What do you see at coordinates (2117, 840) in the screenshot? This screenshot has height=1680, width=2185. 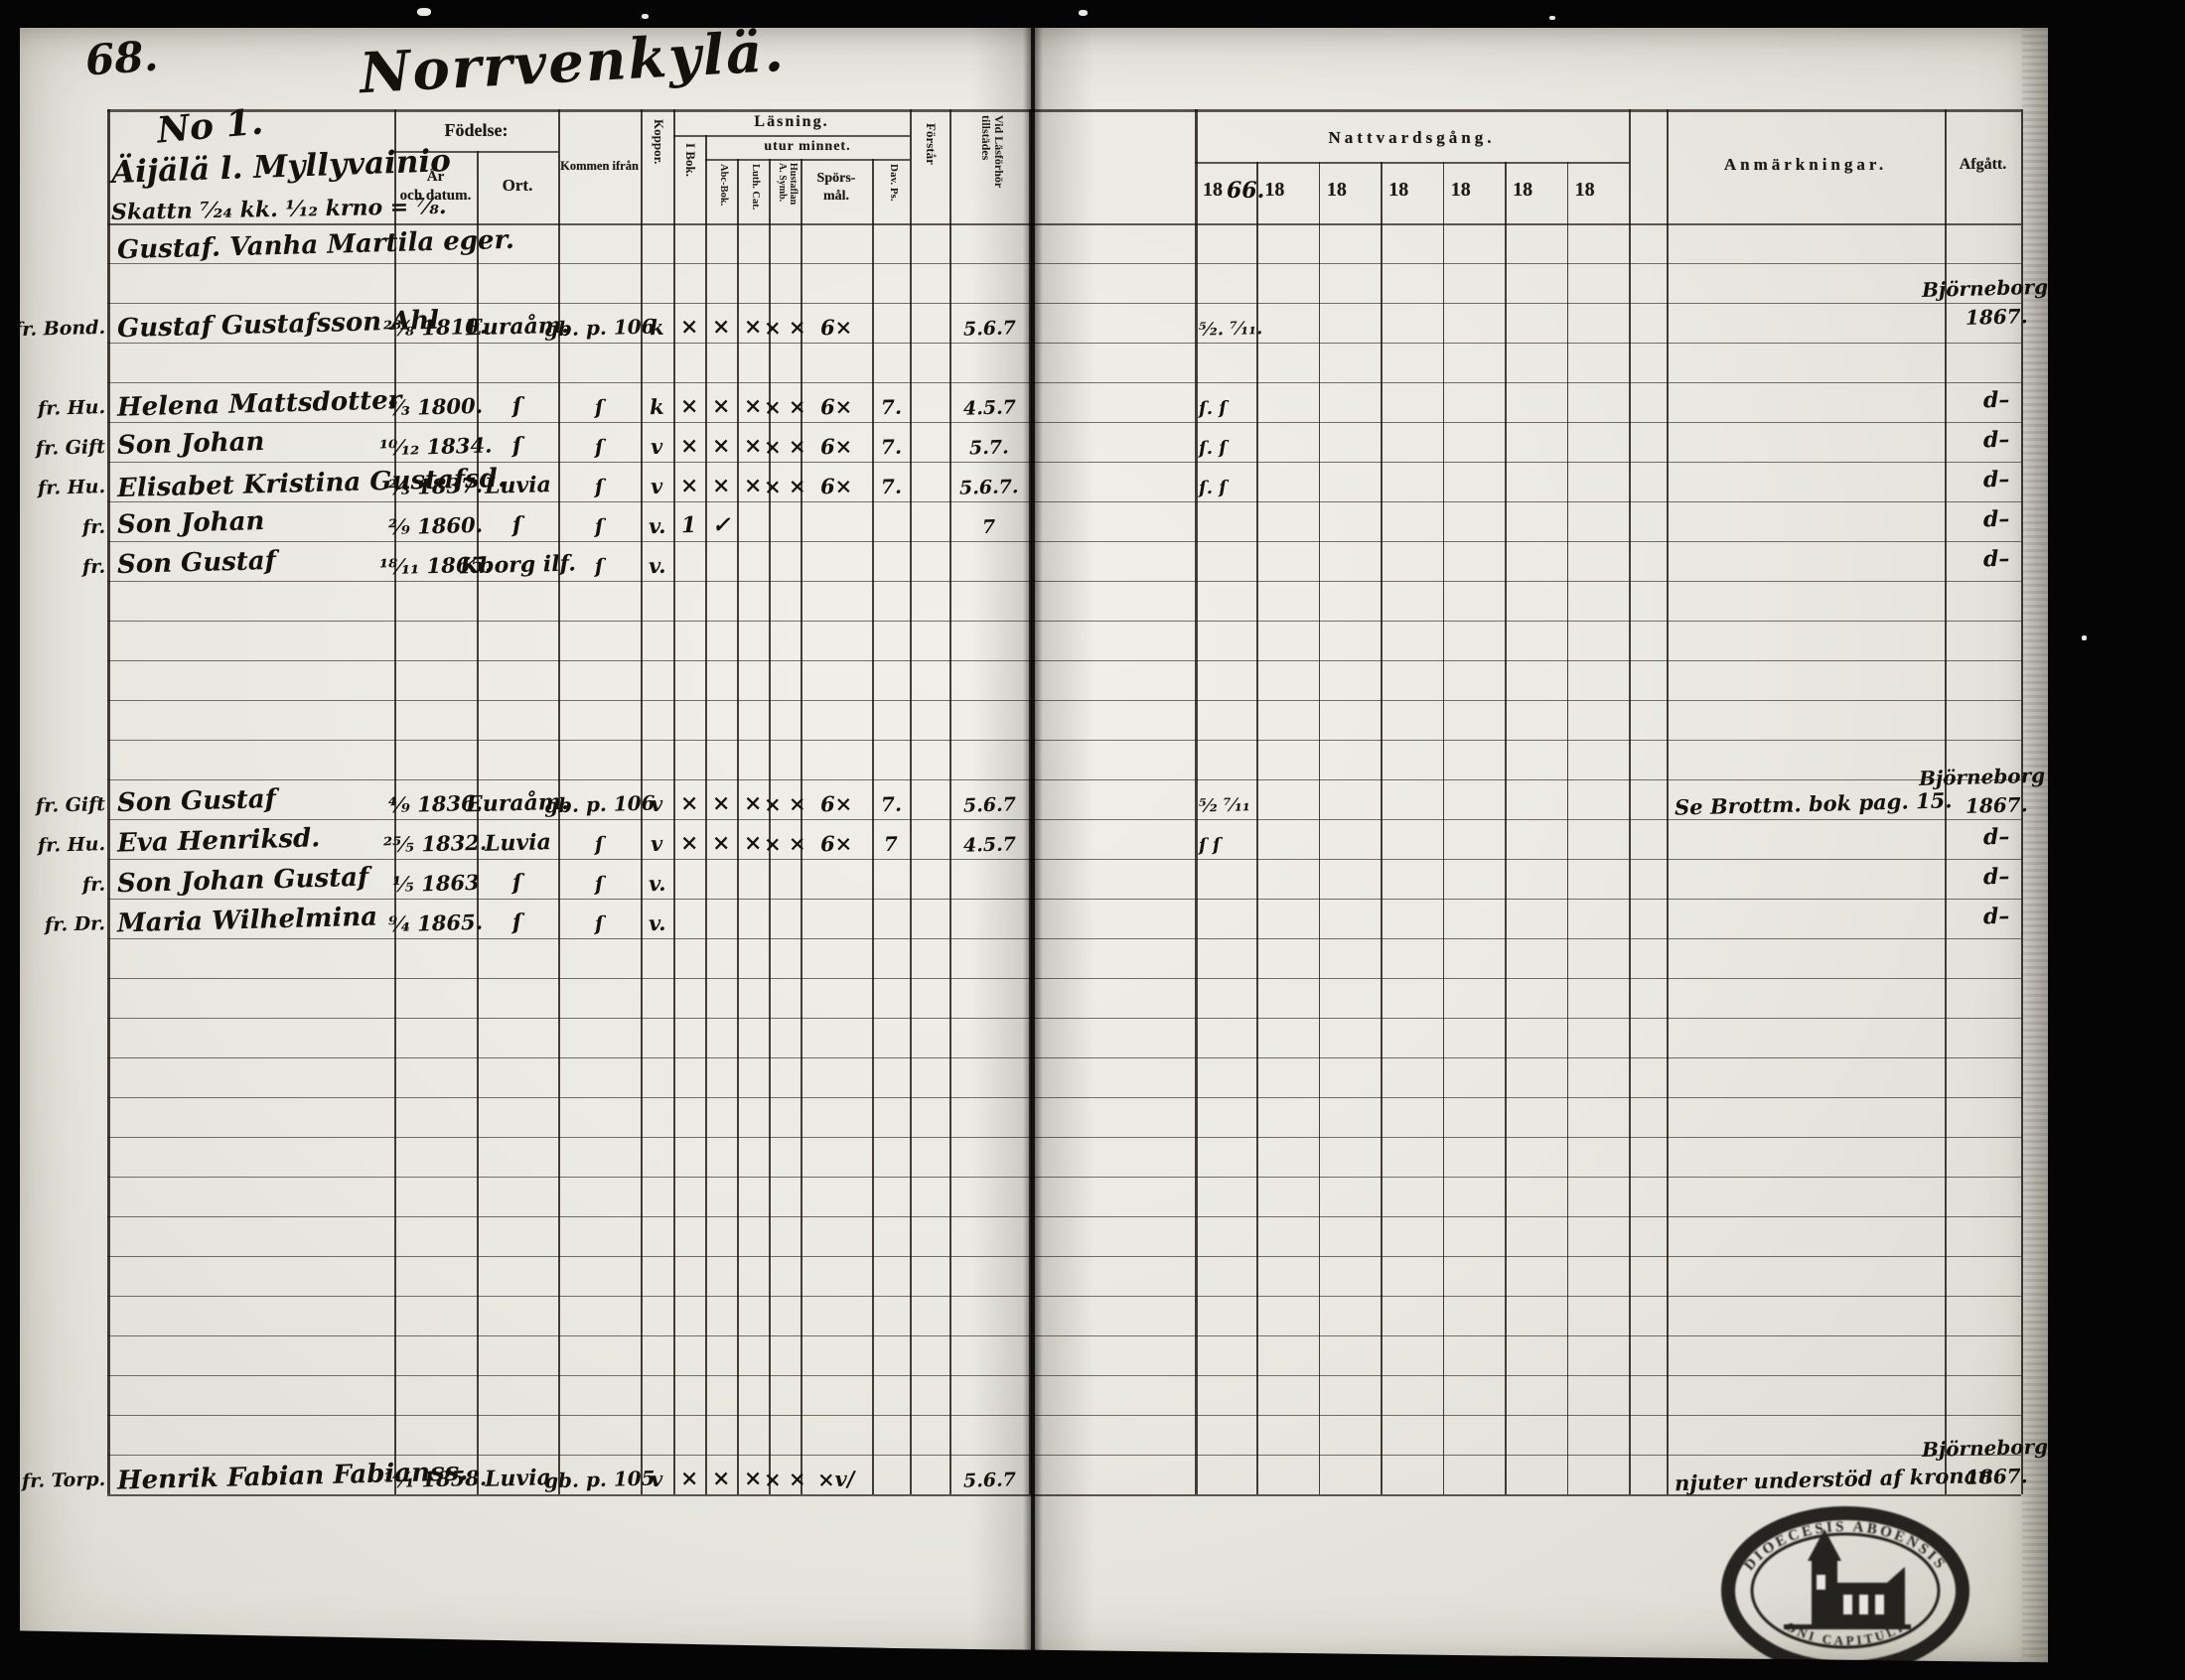 I see `scan-edge-right` at bounding box center [2117, 840].